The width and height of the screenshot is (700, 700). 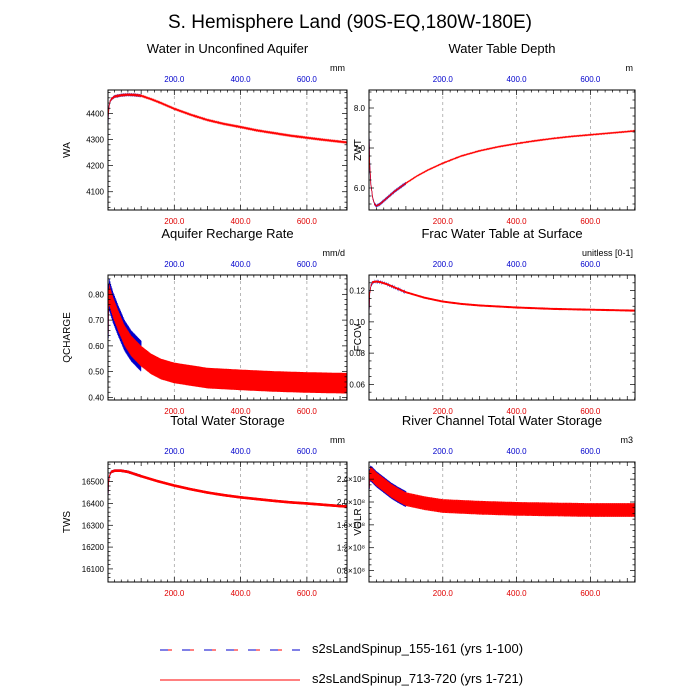 What do you see at coordinates (227, 233) in the screenshot?
I see `panel-title: Aquifer Recharge Rate` at bounding box center [227, 233].